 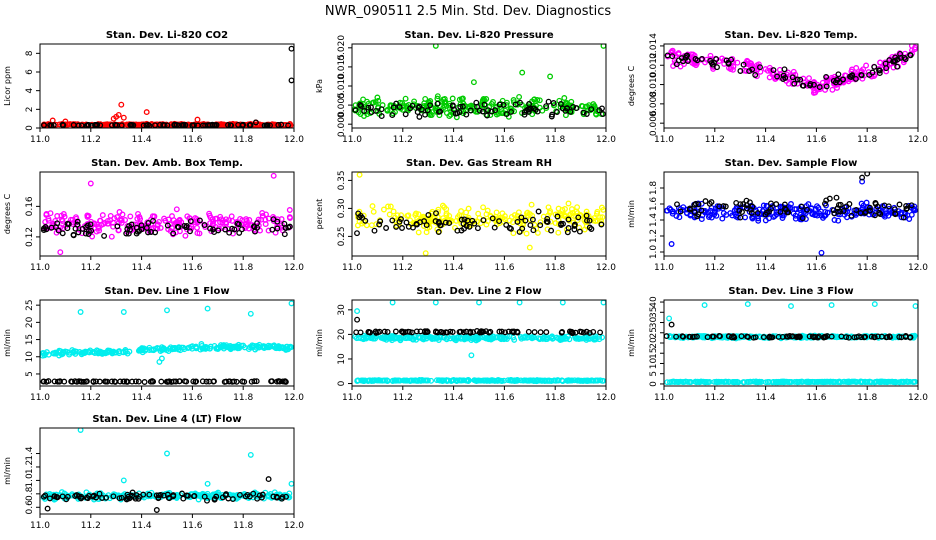 I want to click on x-tick-label: 11.0, so click(x=664, y=140).